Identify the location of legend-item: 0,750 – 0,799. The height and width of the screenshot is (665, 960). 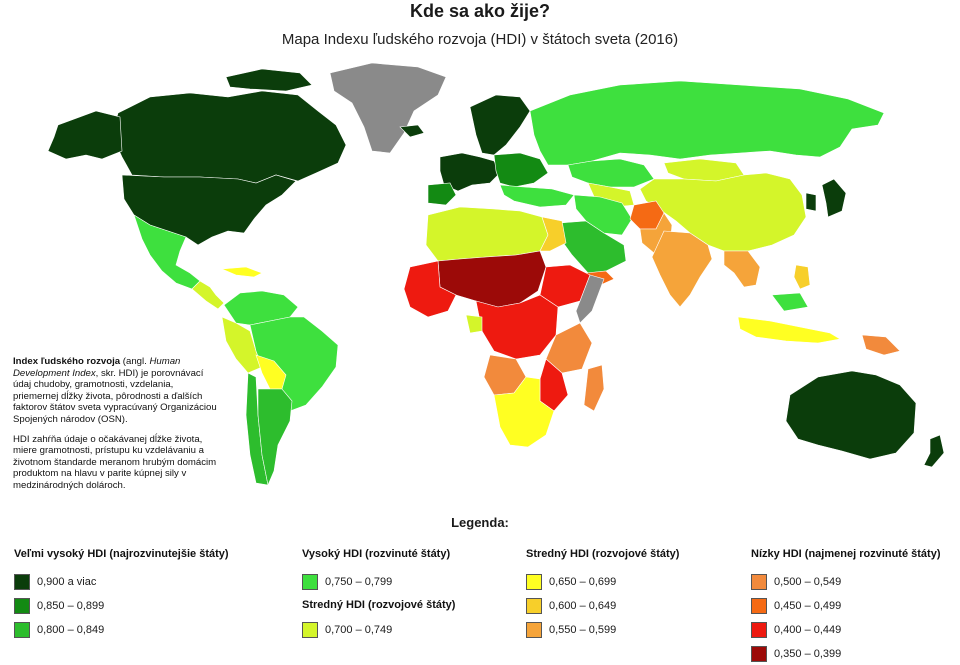
(347, 582).